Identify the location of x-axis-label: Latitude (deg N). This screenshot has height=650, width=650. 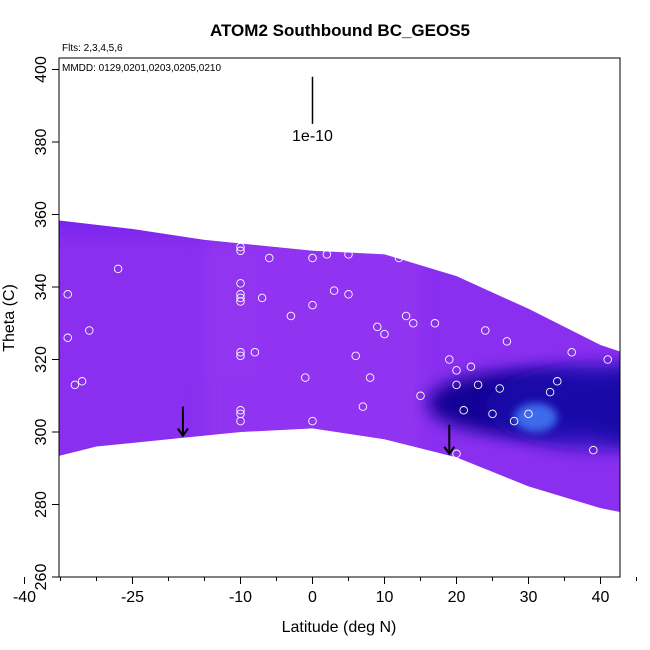
(339, 627).